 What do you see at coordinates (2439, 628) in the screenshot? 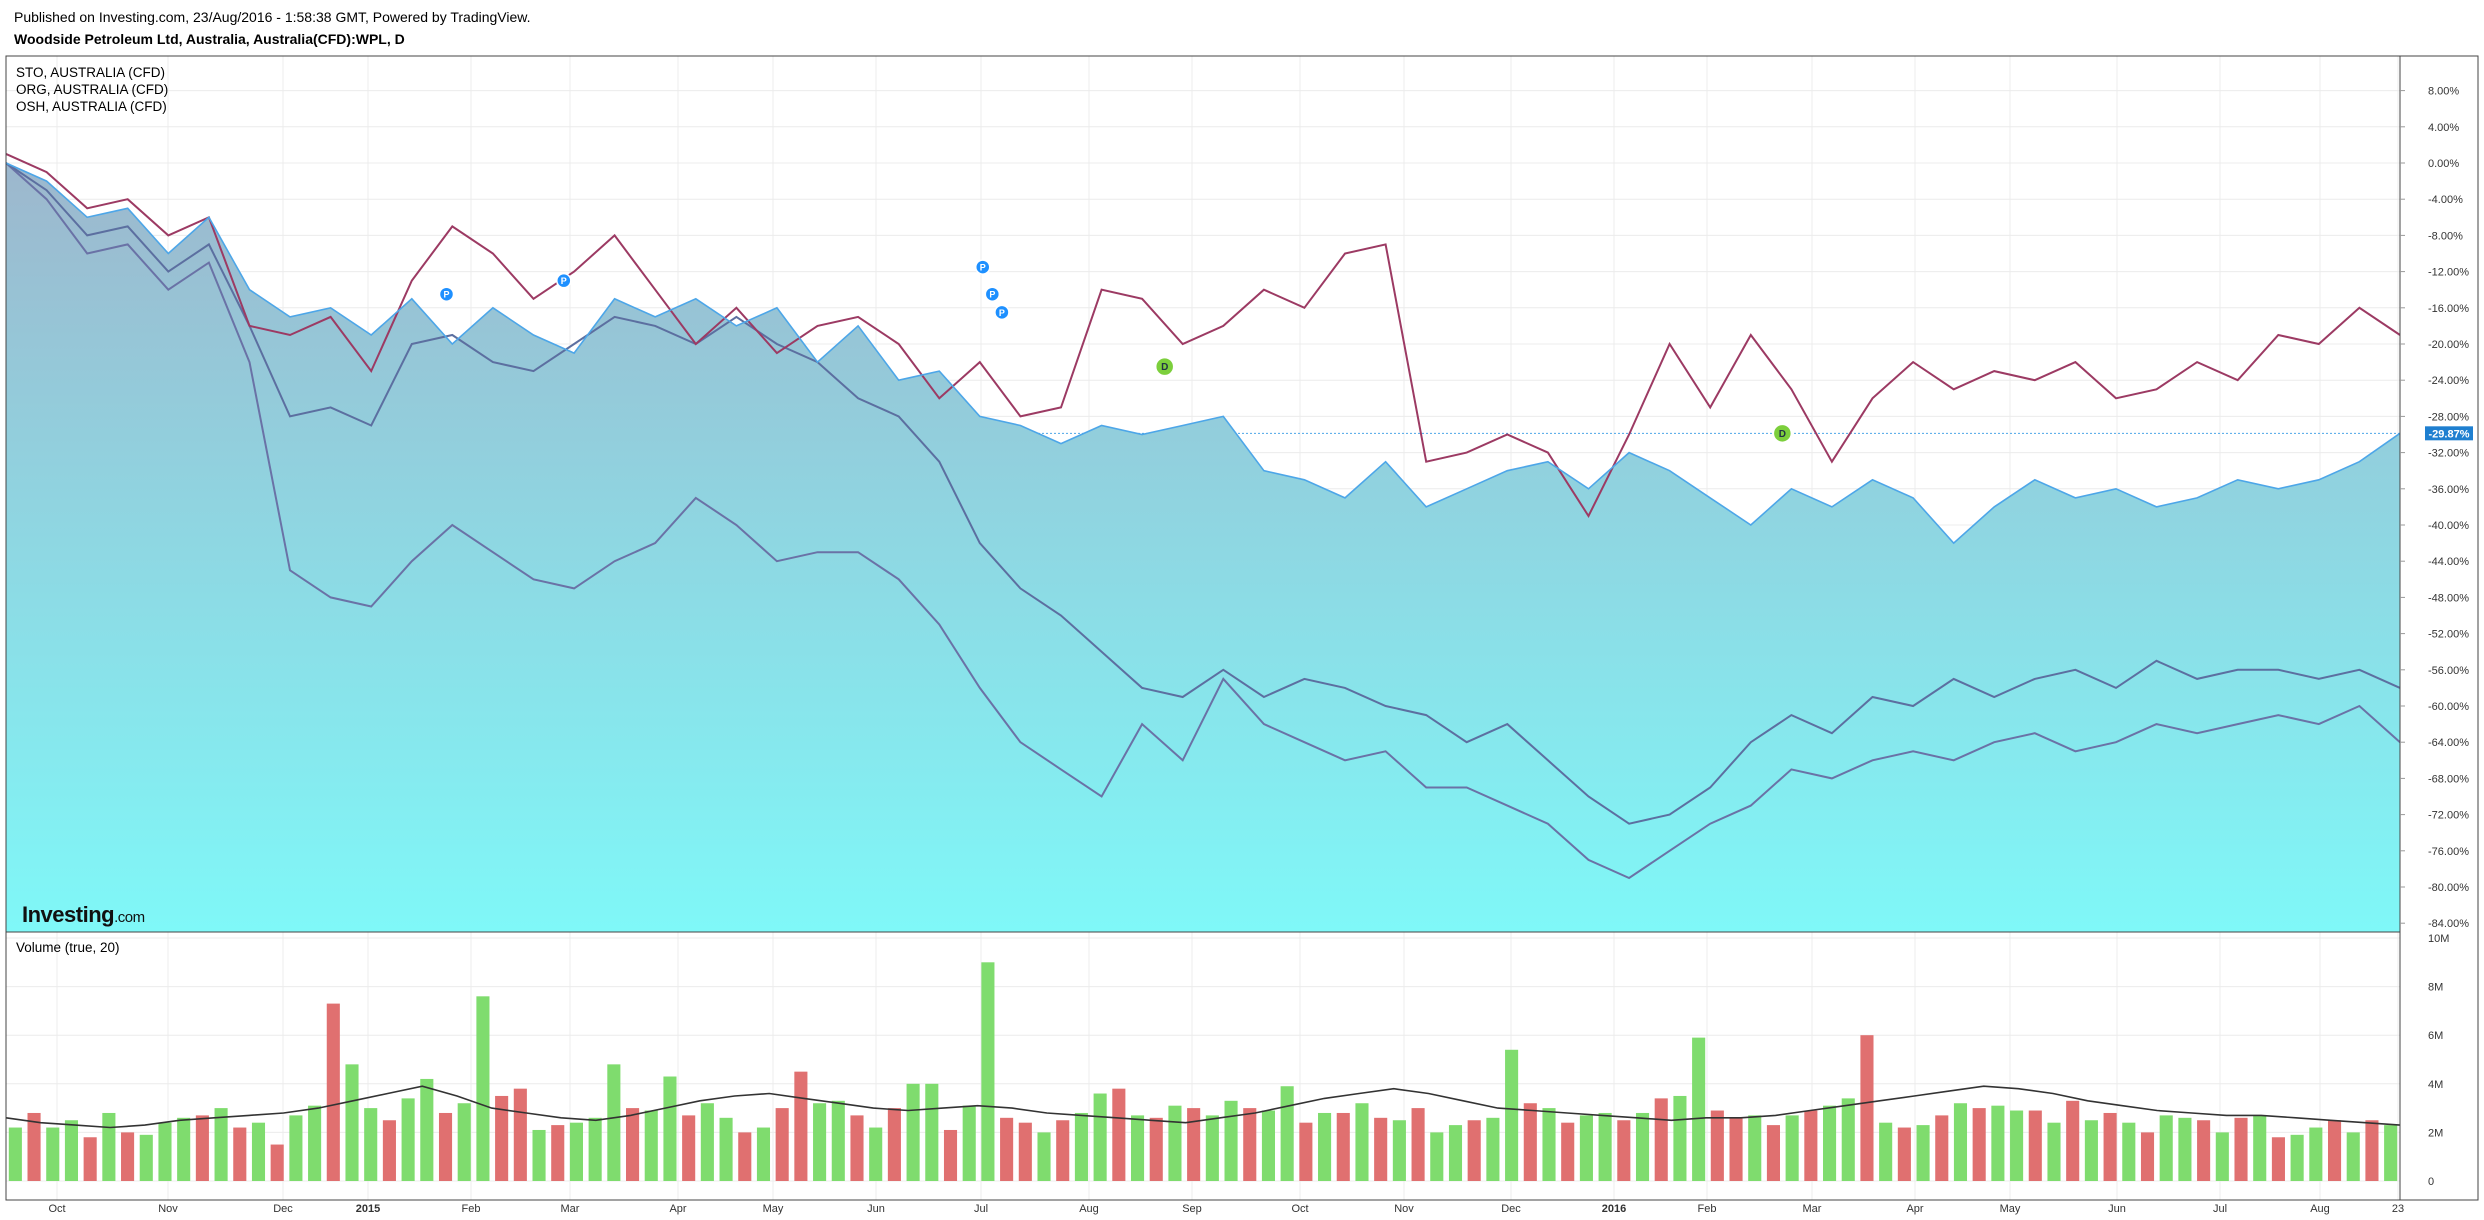
I see `axis-panel-frame` at bounding box center [2439, 628].